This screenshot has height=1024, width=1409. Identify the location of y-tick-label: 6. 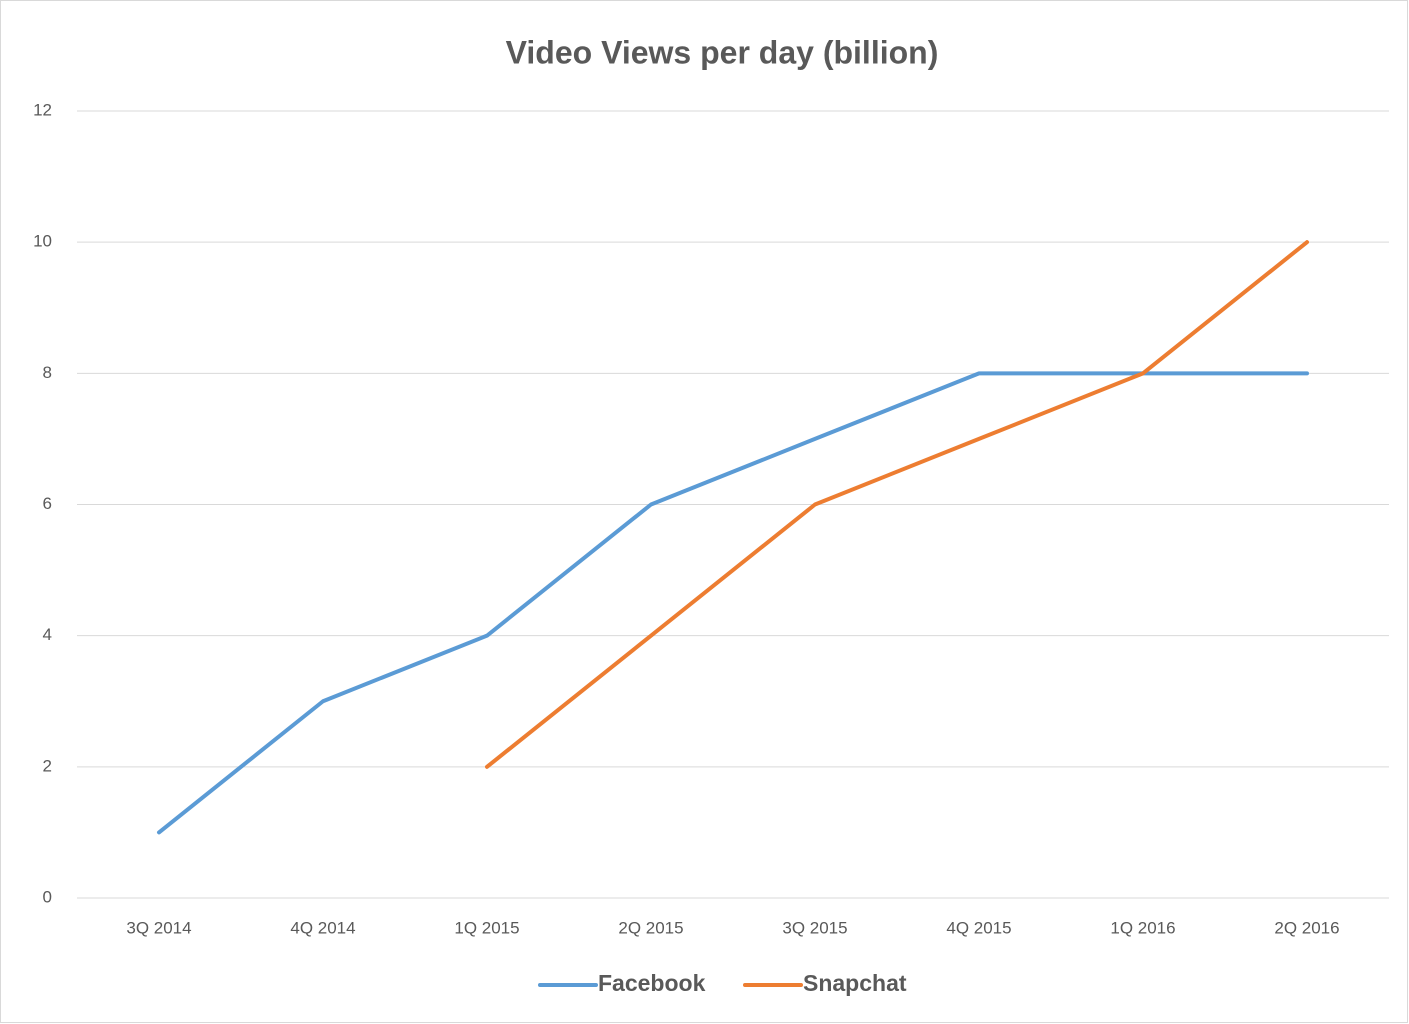
(47, 503).